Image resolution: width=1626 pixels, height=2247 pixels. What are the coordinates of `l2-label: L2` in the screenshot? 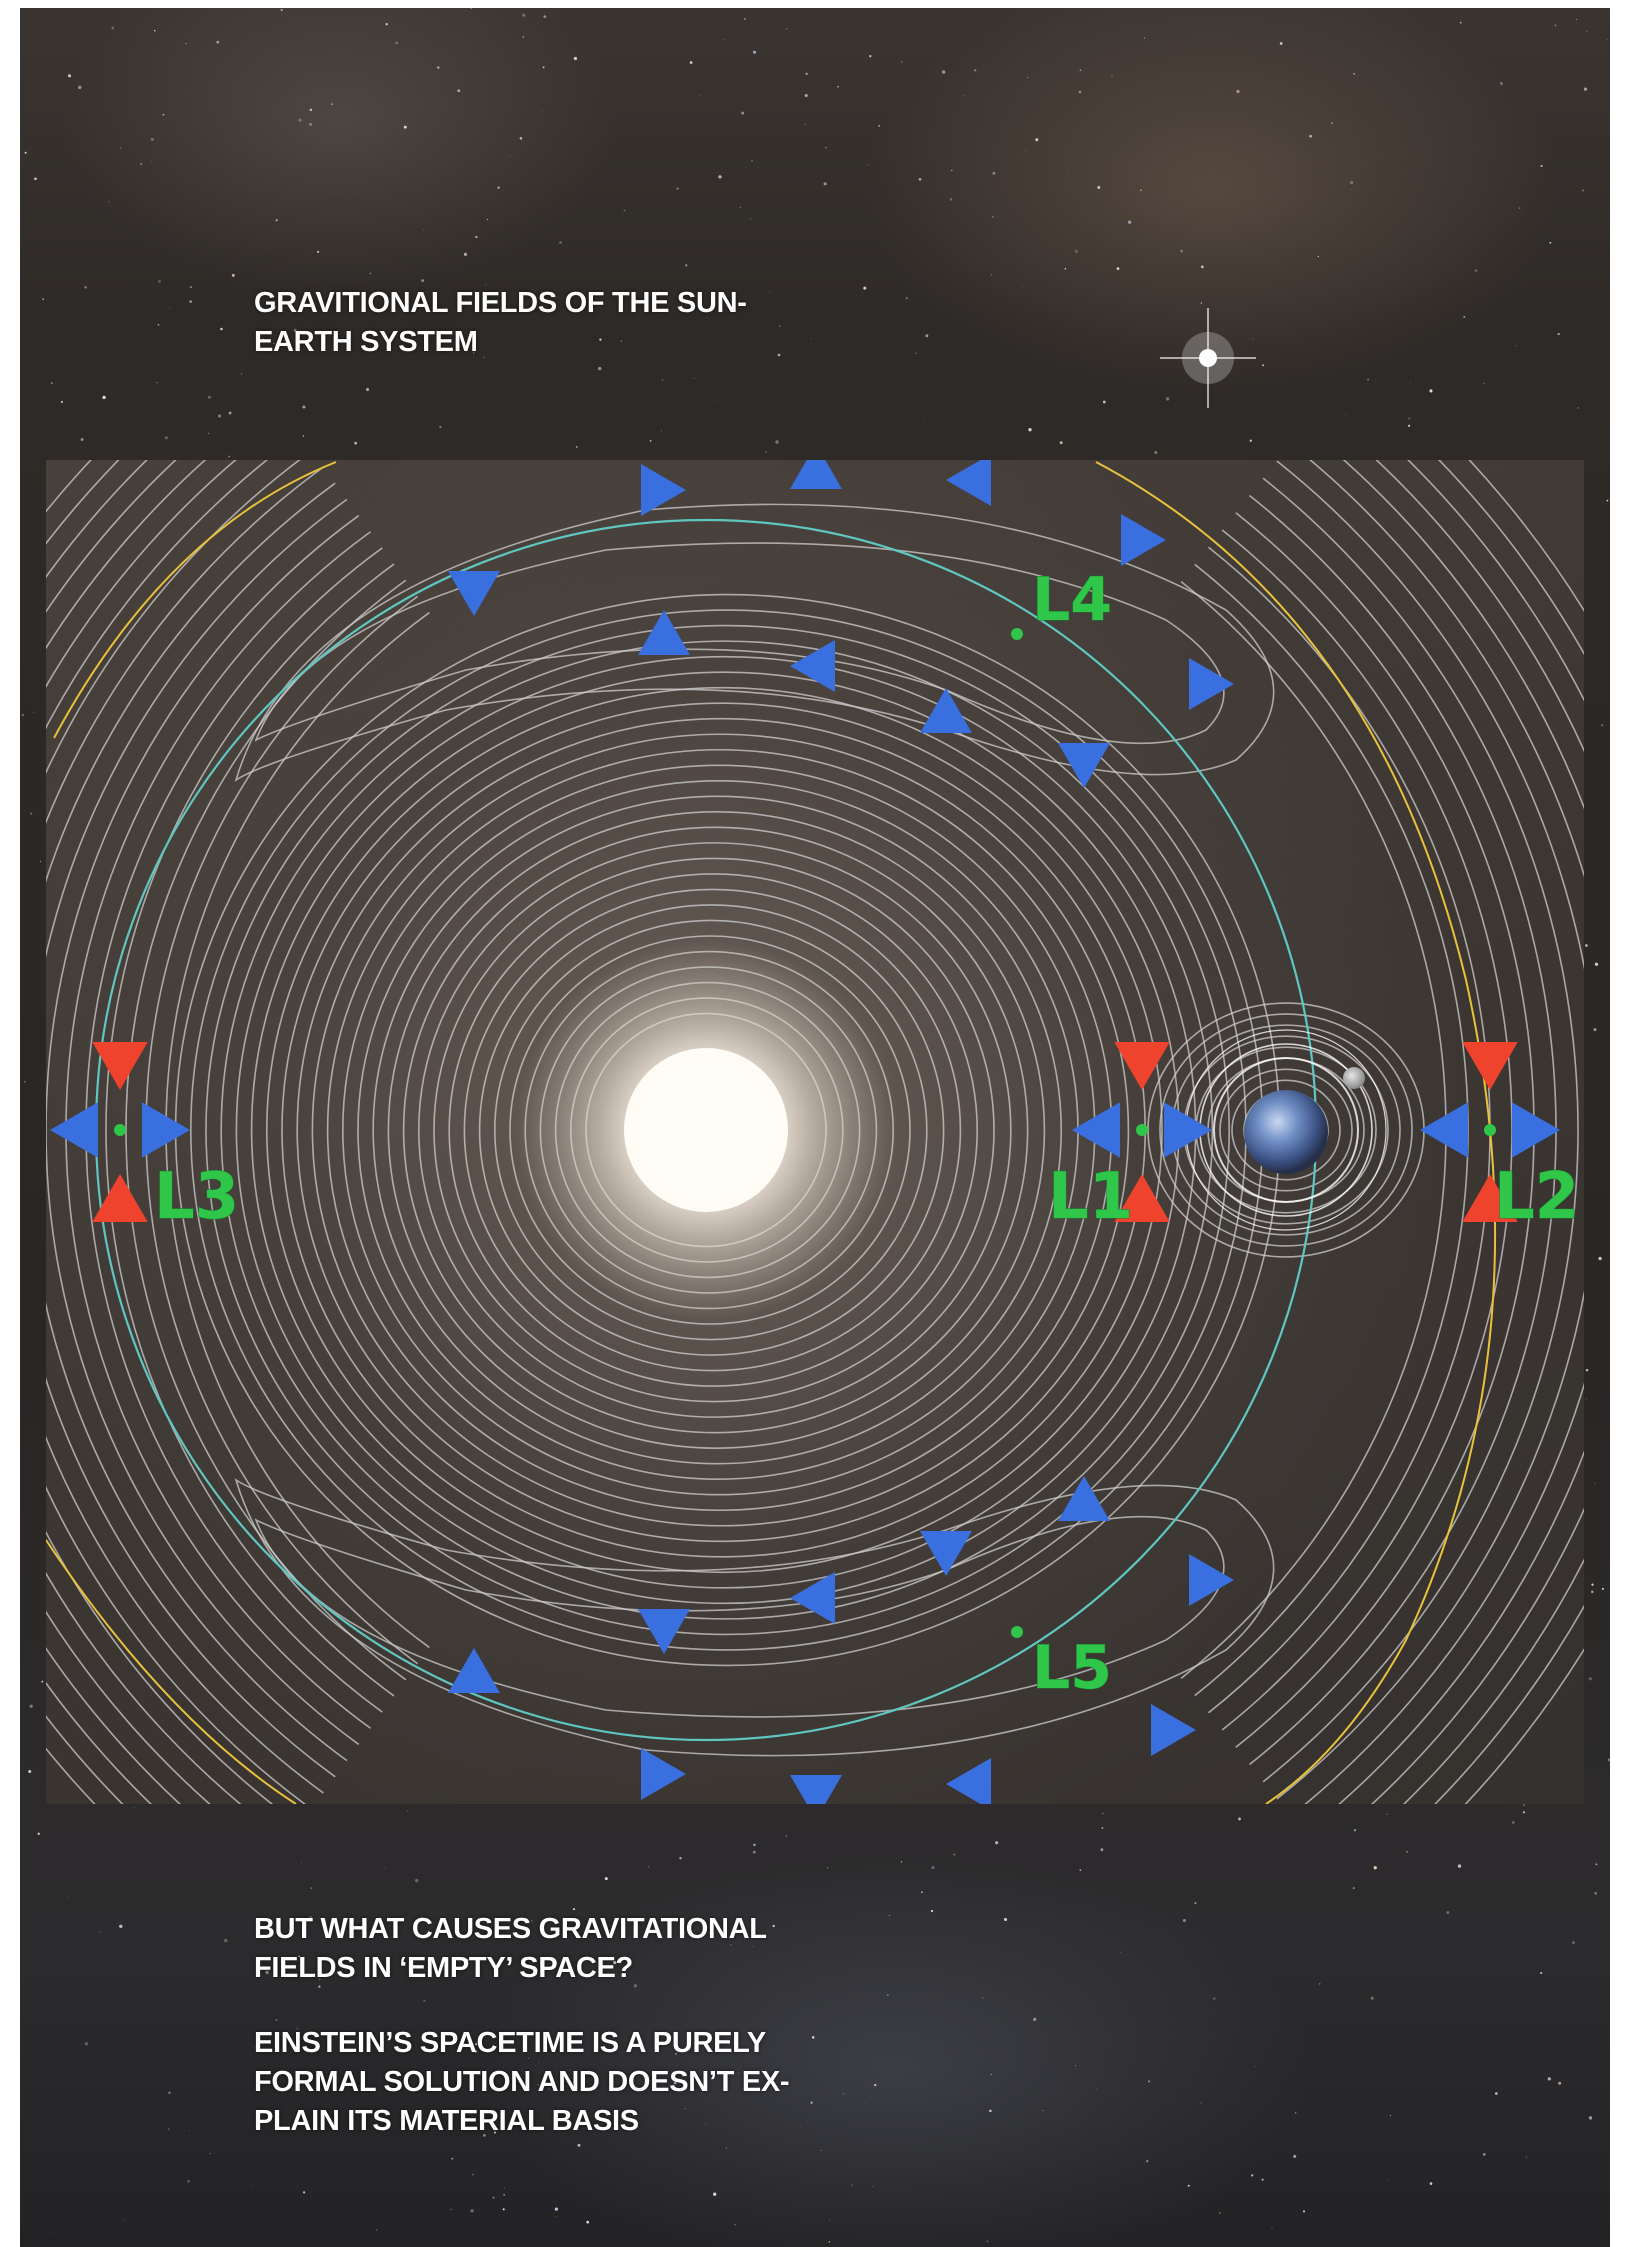 It's located at (1536, 1197).